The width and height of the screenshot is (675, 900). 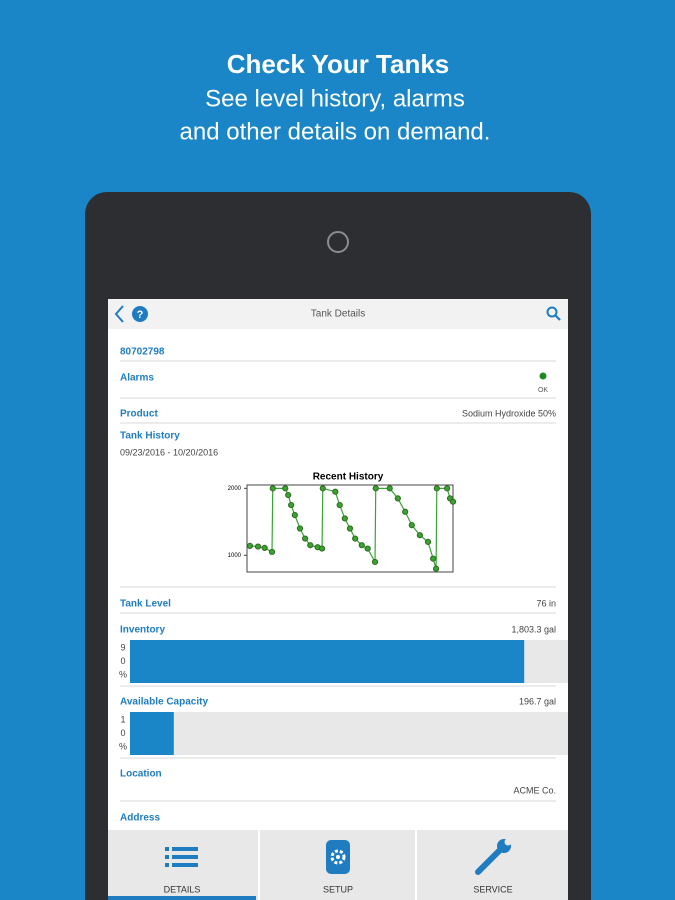 I want to click on tank-id: 80702798, so click(x=142, y=352).